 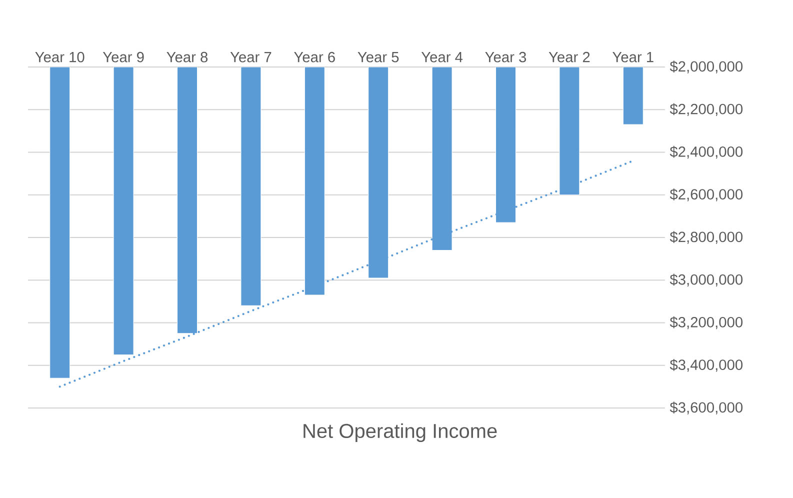 I want to click on x-tick-label: Year 2, so click(x=569, y=57).